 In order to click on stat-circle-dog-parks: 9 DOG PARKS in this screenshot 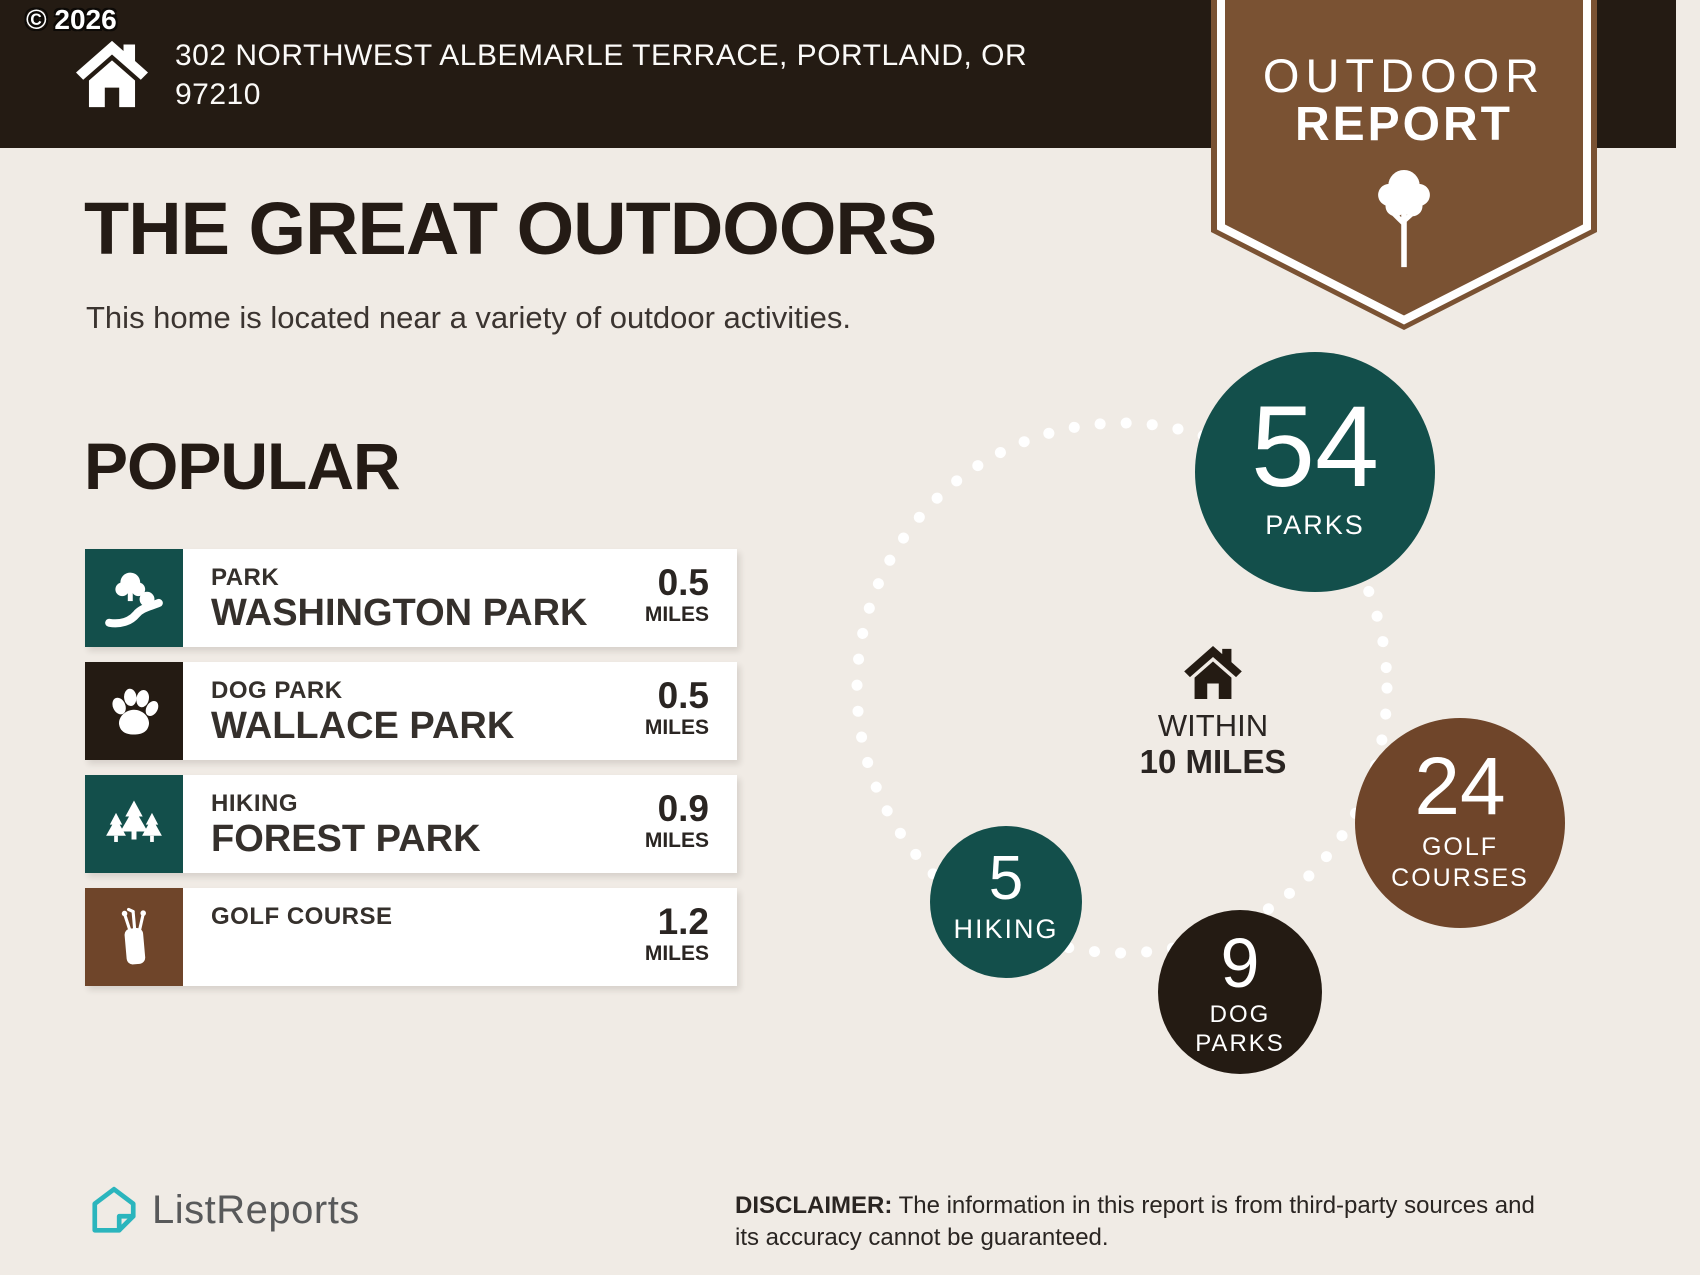, I will do `click(1240, 992)`.